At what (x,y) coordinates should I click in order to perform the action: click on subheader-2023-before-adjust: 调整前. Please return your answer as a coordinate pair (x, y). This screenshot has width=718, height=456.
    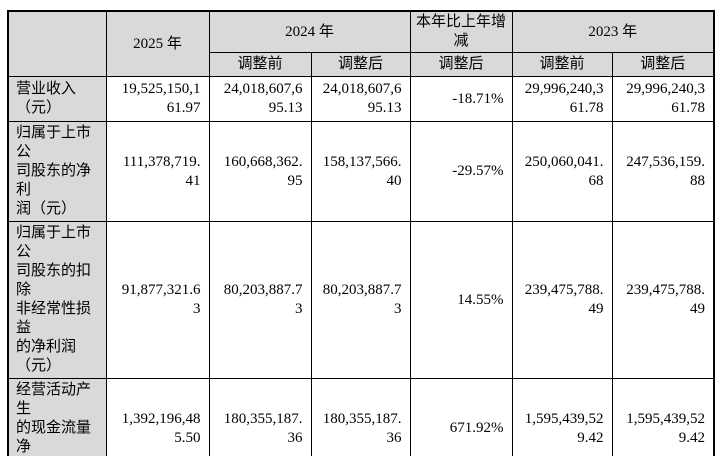
    Looking at the image, I should click on (562, 64).